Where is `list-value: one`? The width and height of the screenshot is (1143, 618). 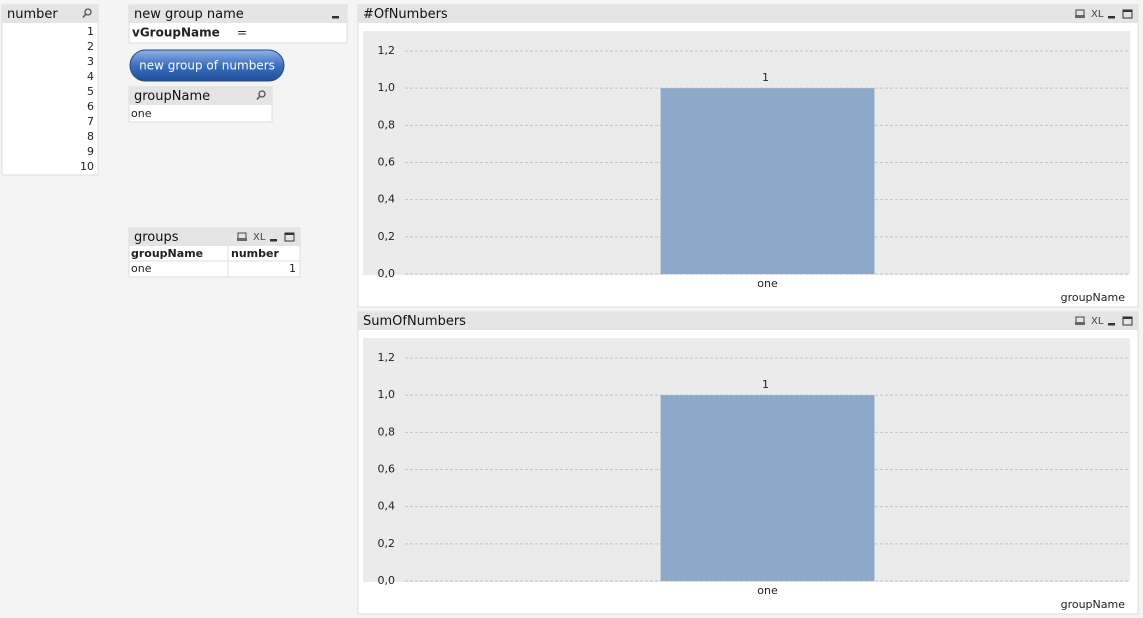
list-value: one is located at coordinates (141, 113).